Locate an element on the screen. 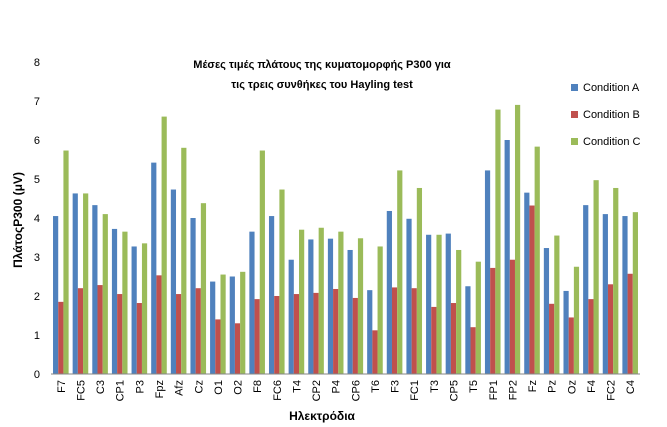 The image size is (667, 427). bar-C4-condition-b is located at coordinates (630, 323).